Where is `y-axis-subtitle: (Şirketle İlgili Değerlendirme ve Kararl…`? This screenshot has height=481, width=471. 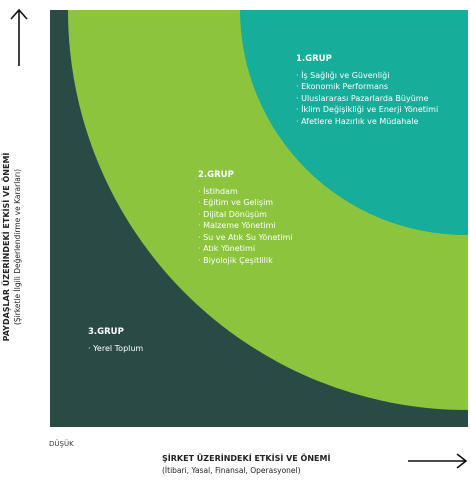 y-axis-subtitle: (Şirketle İlgili Değerlendirme ve Kararl… is located at coordinates (17, 247).